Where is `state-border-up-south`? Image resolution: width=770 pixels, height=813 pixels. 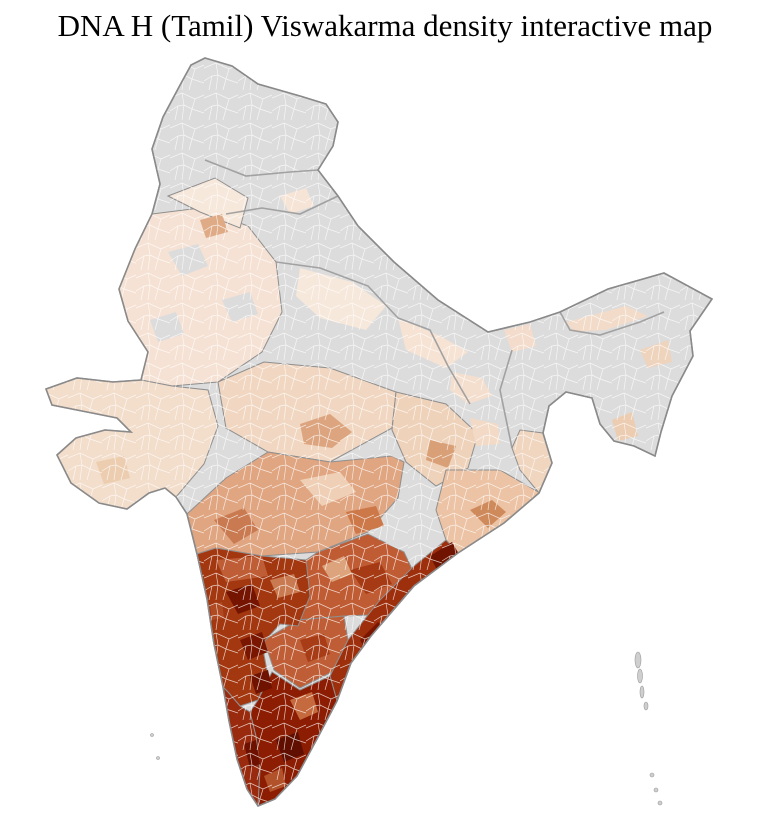 state-border-up-south is located at coordinates (337, 290).